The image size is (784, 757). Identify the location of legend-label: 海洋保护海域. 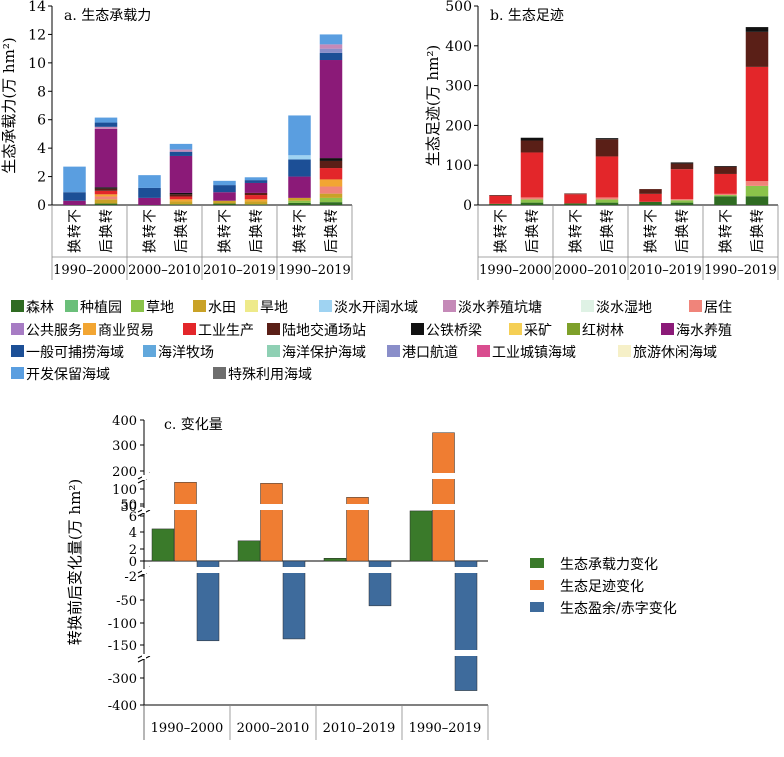
(324, 353).